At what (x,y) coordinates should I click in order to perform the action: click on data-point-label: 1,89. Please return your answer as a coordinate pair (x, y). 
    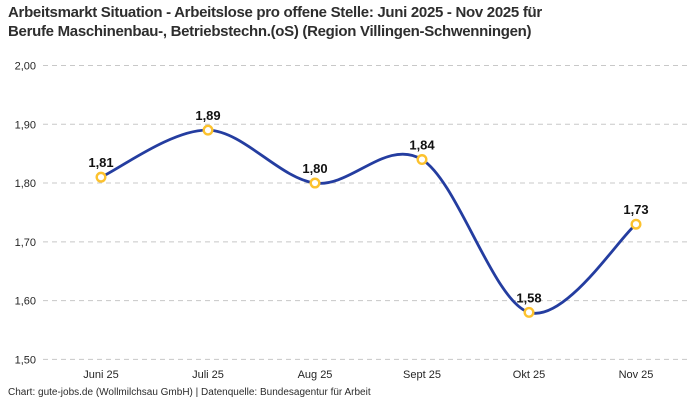
    Looking at the image, I should click on (207, 115).